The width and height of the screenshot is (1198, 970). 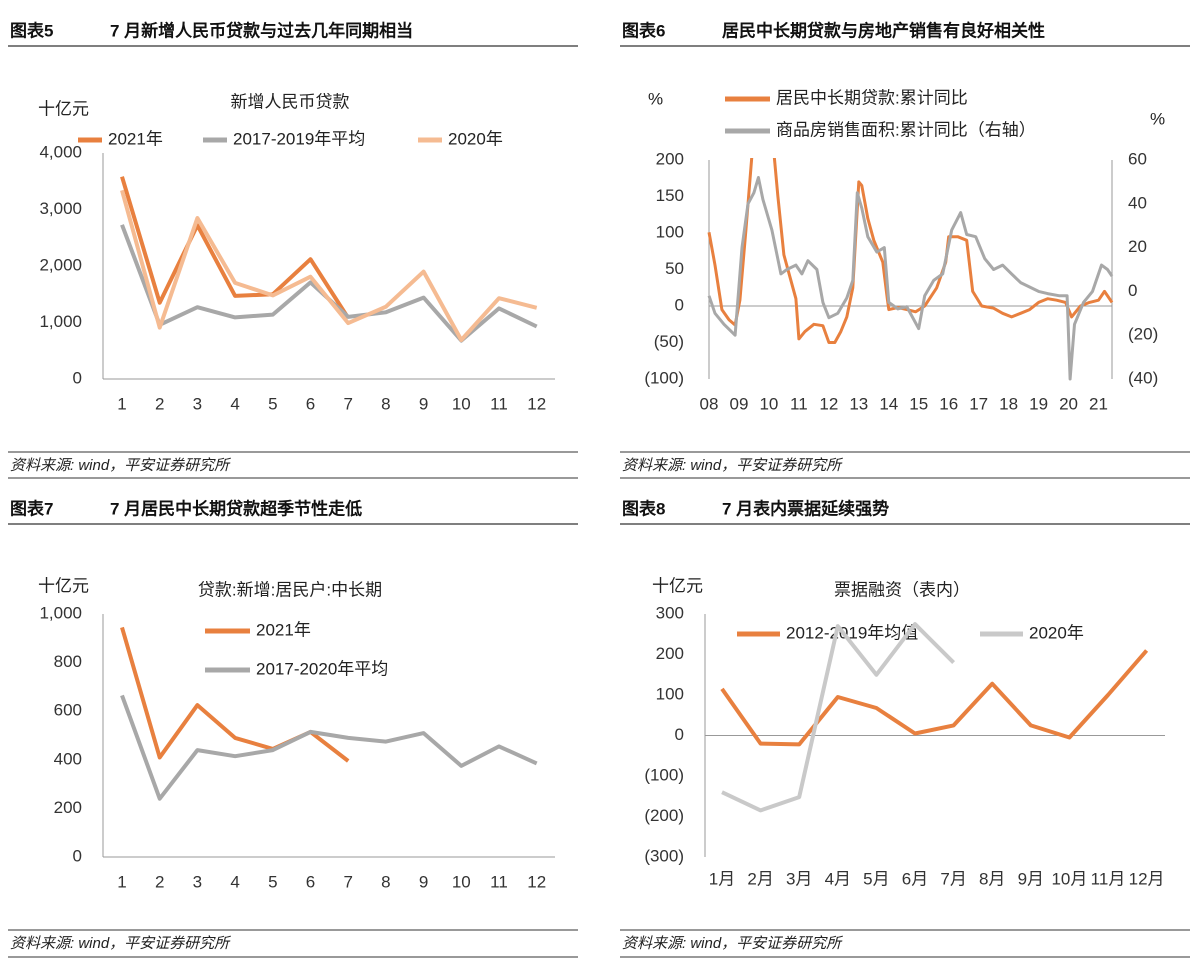 I want to click on y-tick-label: 50, so click(x=674, y=268).